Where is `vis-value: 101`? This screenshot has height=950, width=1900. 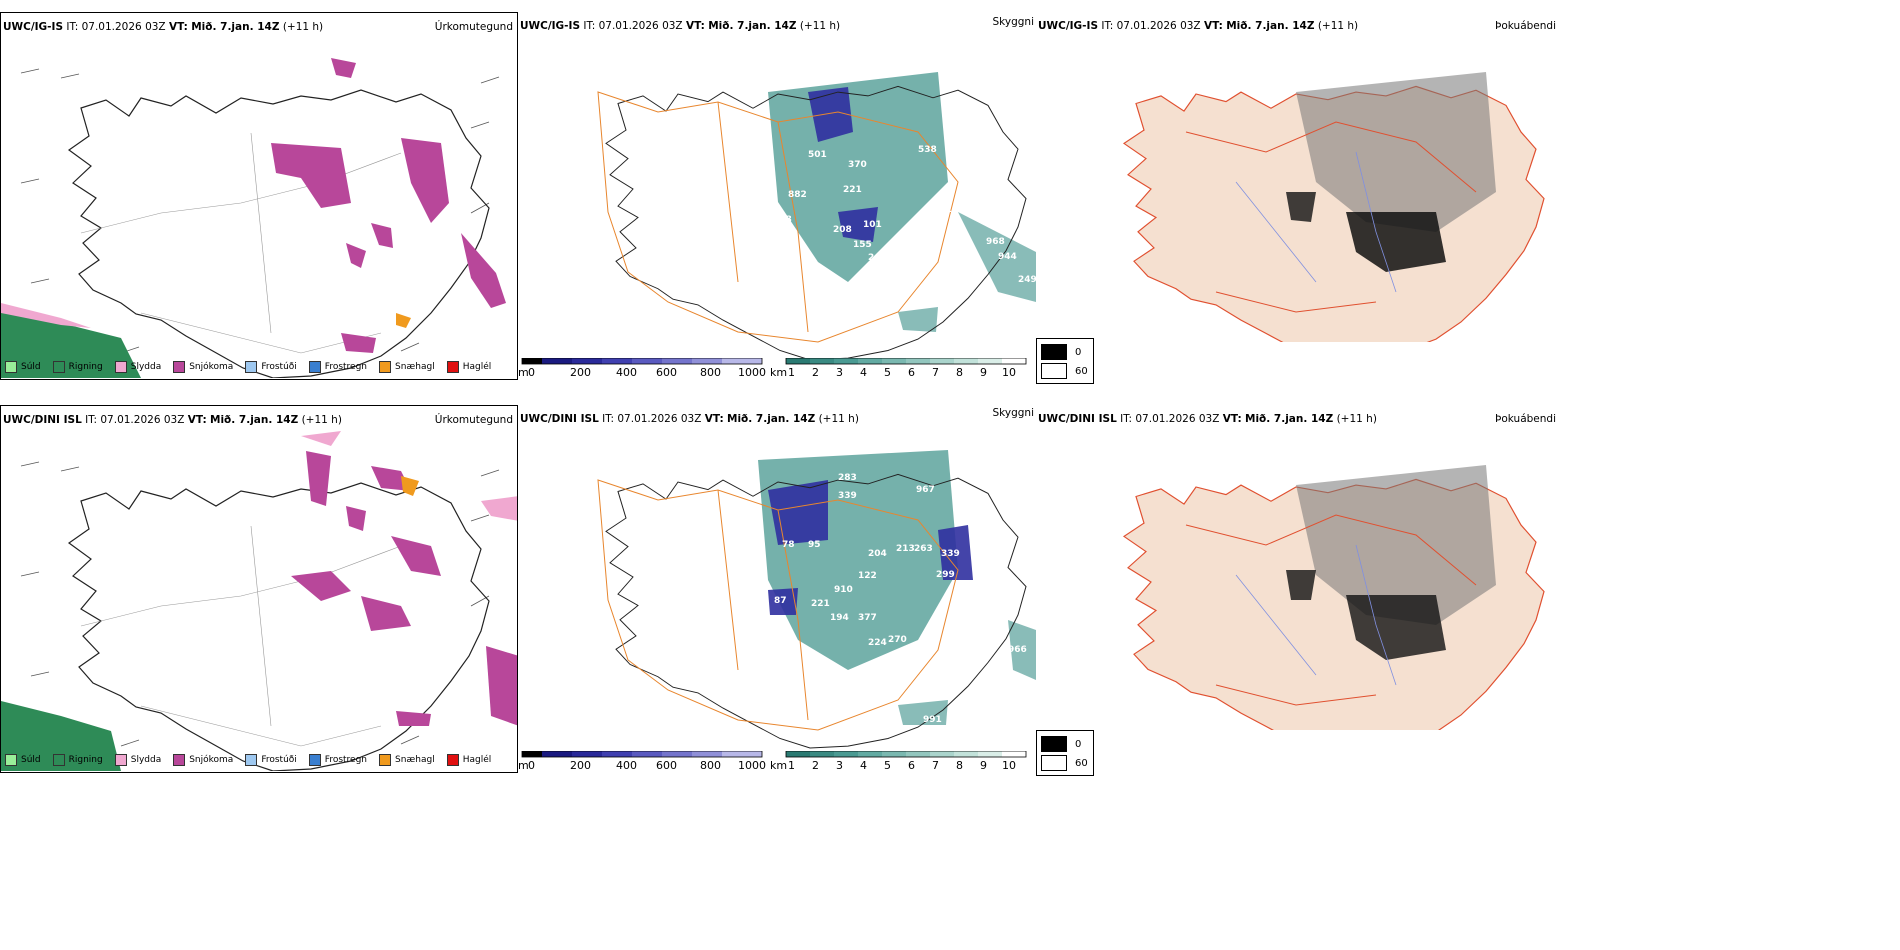 vis-value: 101 is located at coordinates (872, 225).